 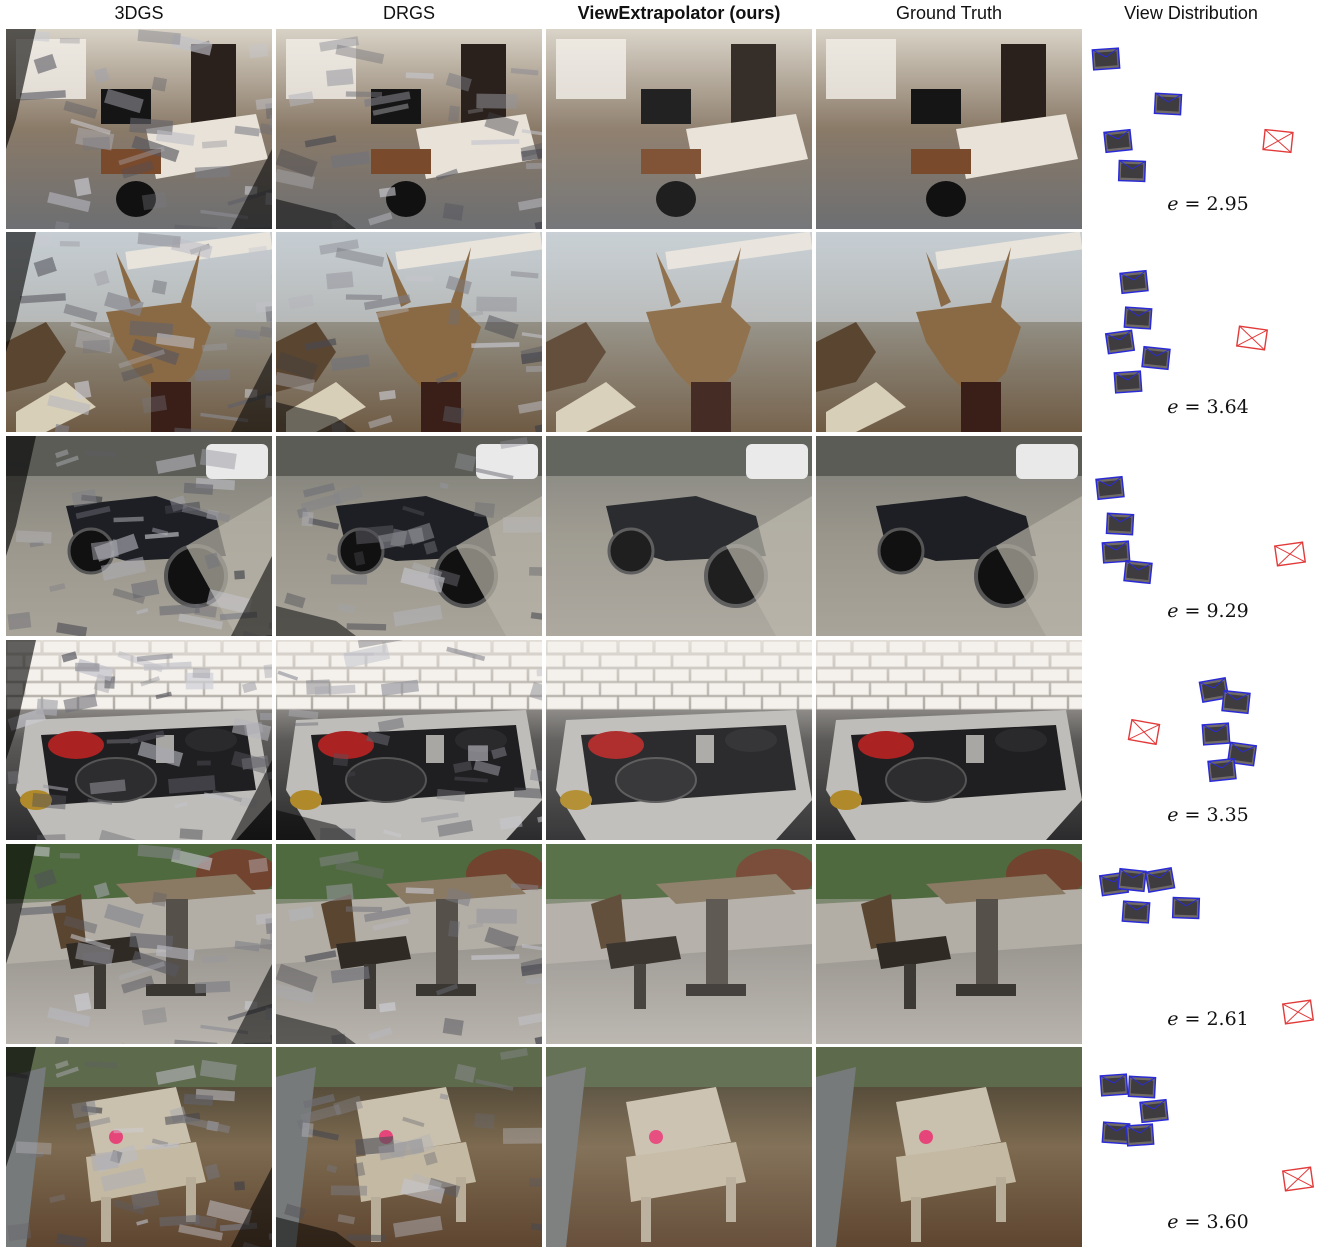 I want to click on column-header-ground-truth: Ground Truth, so click(x=949, y=13).